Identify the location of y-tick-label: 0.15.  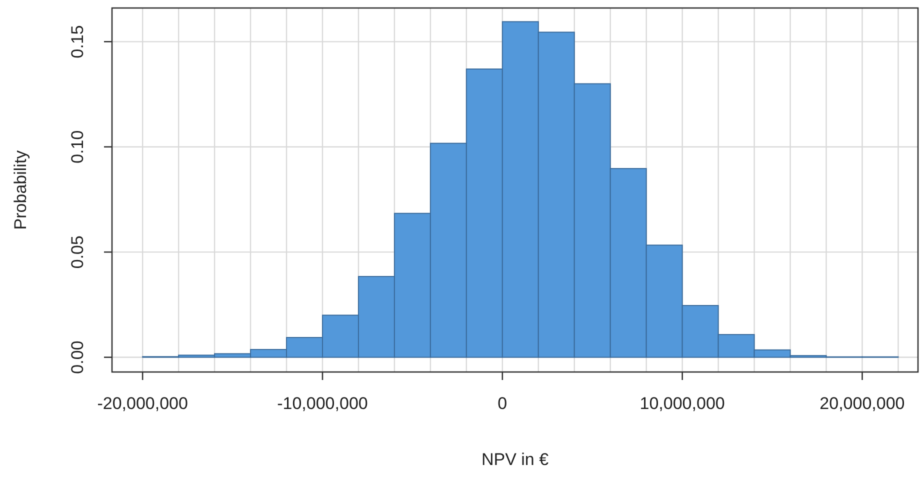
(77, 41).